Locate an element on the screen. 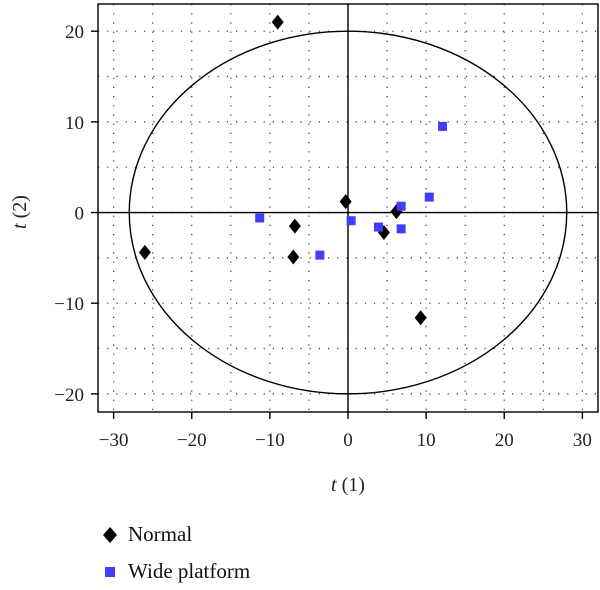  x-axis-label: t (1) is located at coordinates (348, 485).